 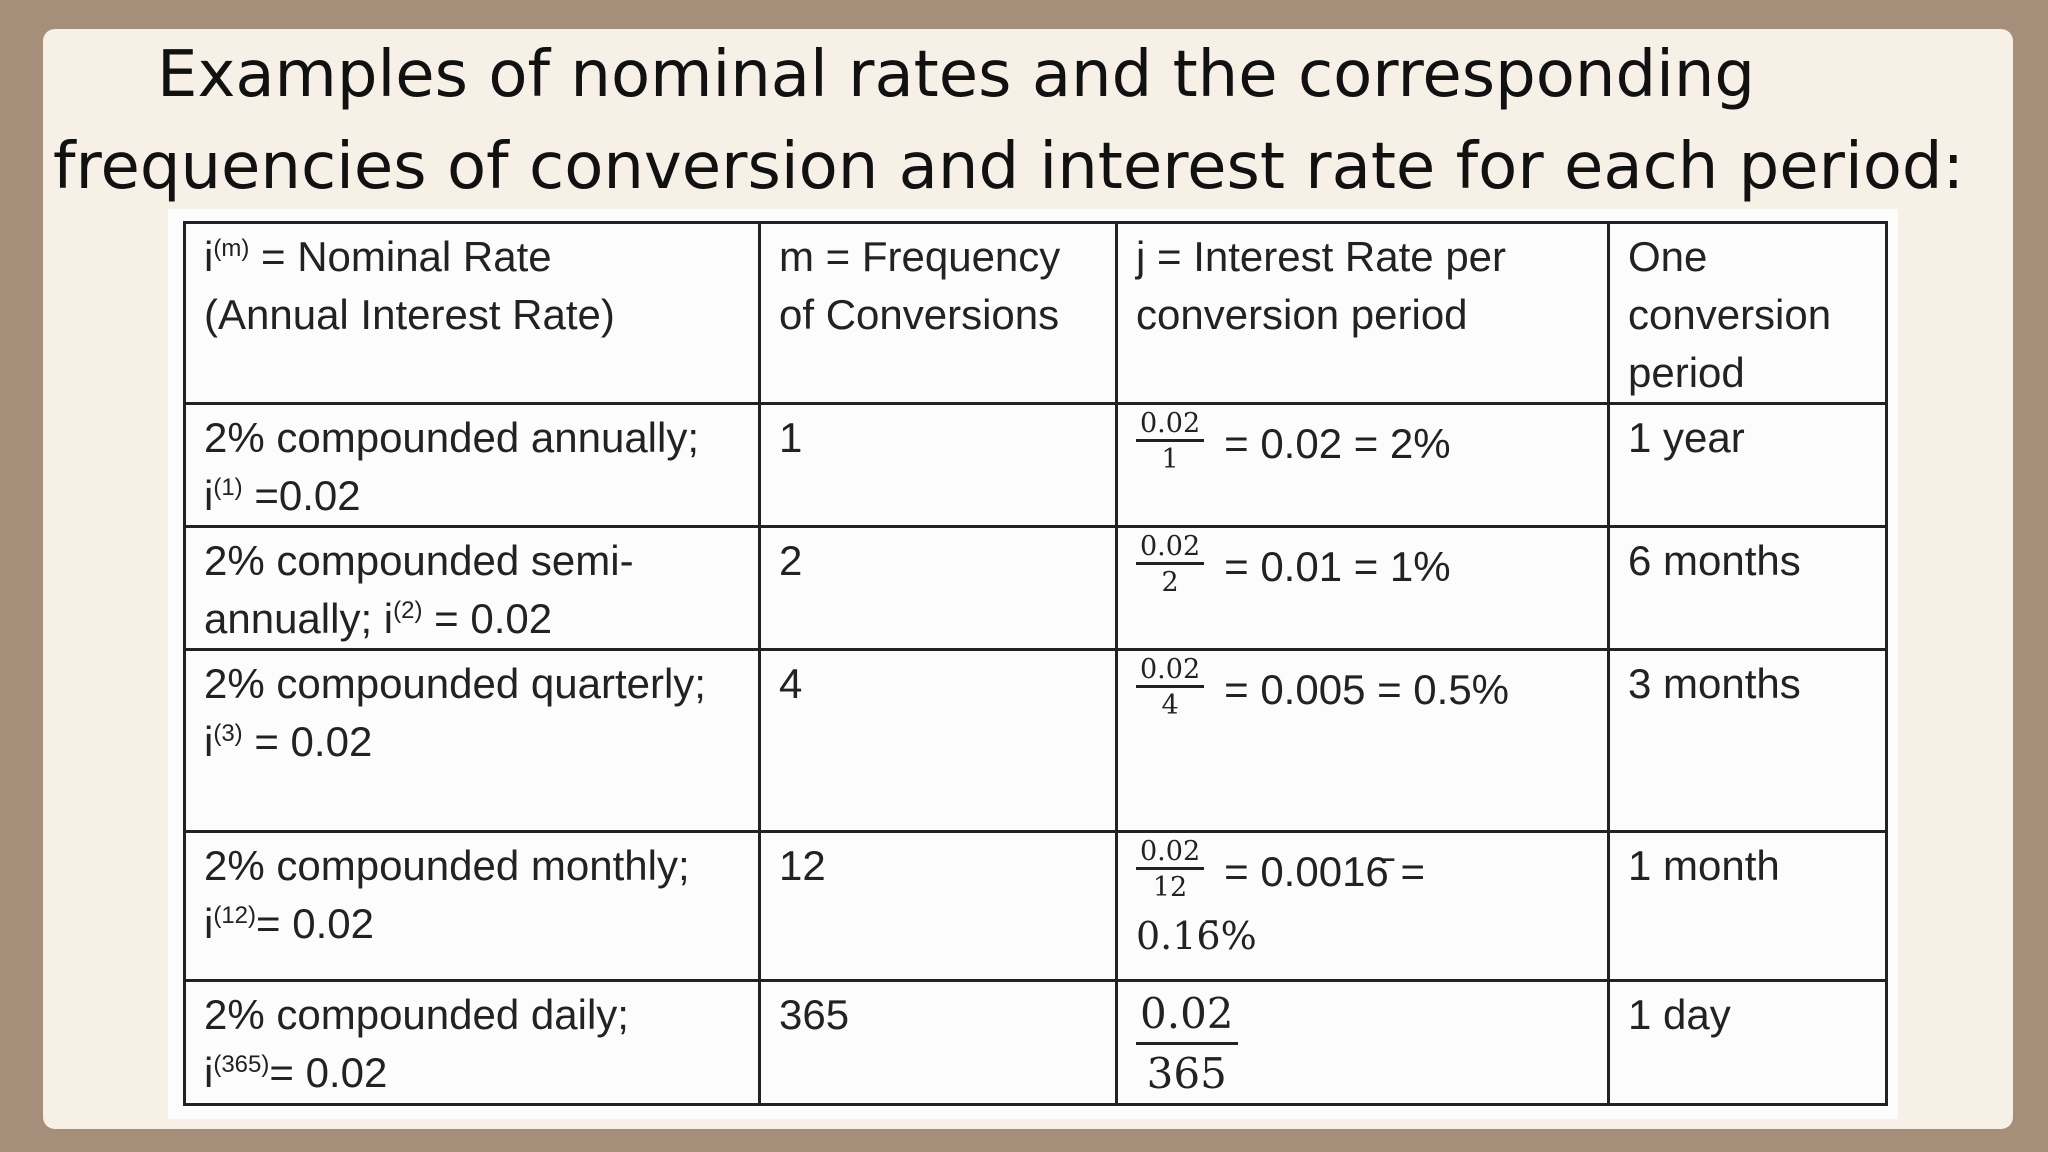 What do you see at coordinates (1302, 314) in the screenshot?
I see `header-rate-line-2: conversion period` at bounding box center [1302, 314].